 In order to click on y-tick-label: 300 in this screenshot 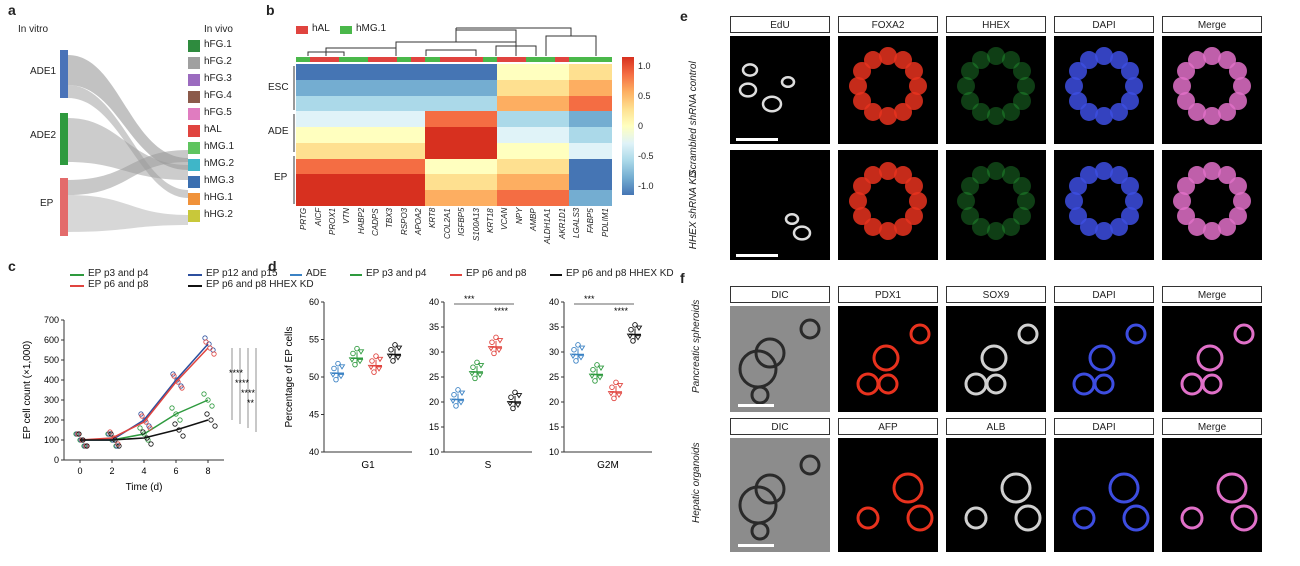, I will do `click(51, 400)`.